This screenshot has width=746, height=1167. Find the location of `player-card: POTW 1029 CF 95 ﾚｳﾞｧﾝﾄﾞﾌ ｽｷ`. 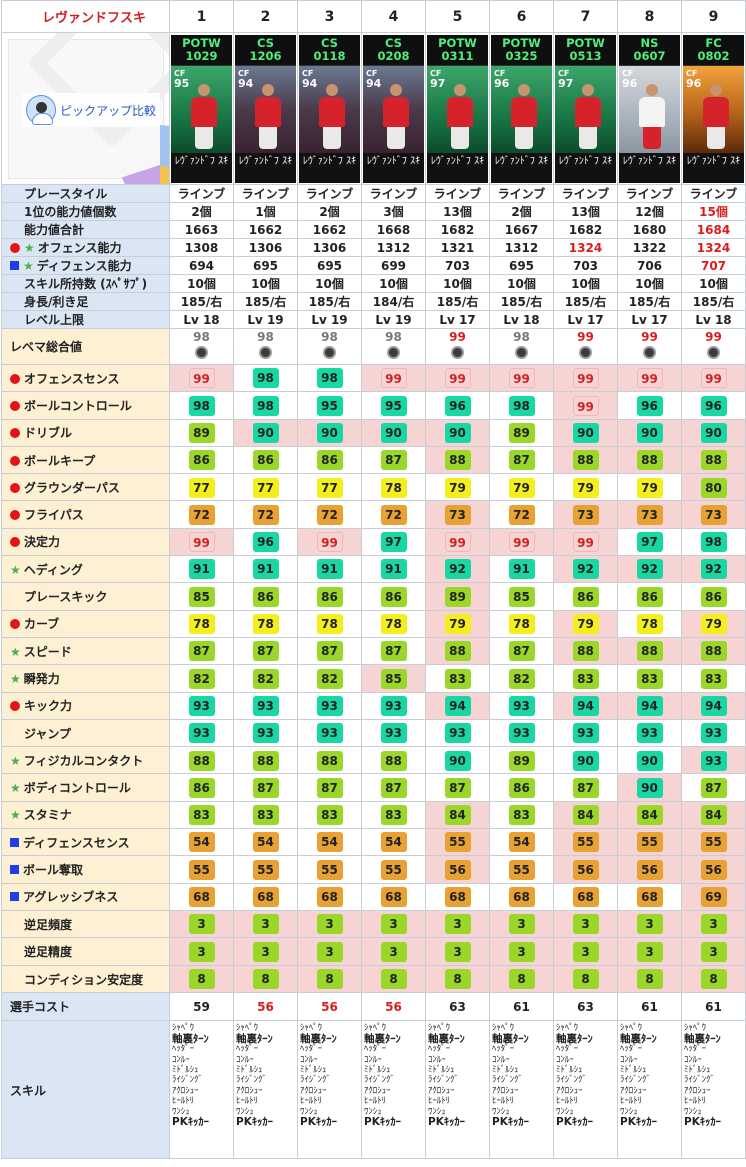

player-card: POTW 1029 CF 95 ﾚｳﾞｧﾝﾄﾞﾌ ｽｷ is located at coordinates (201, 109).